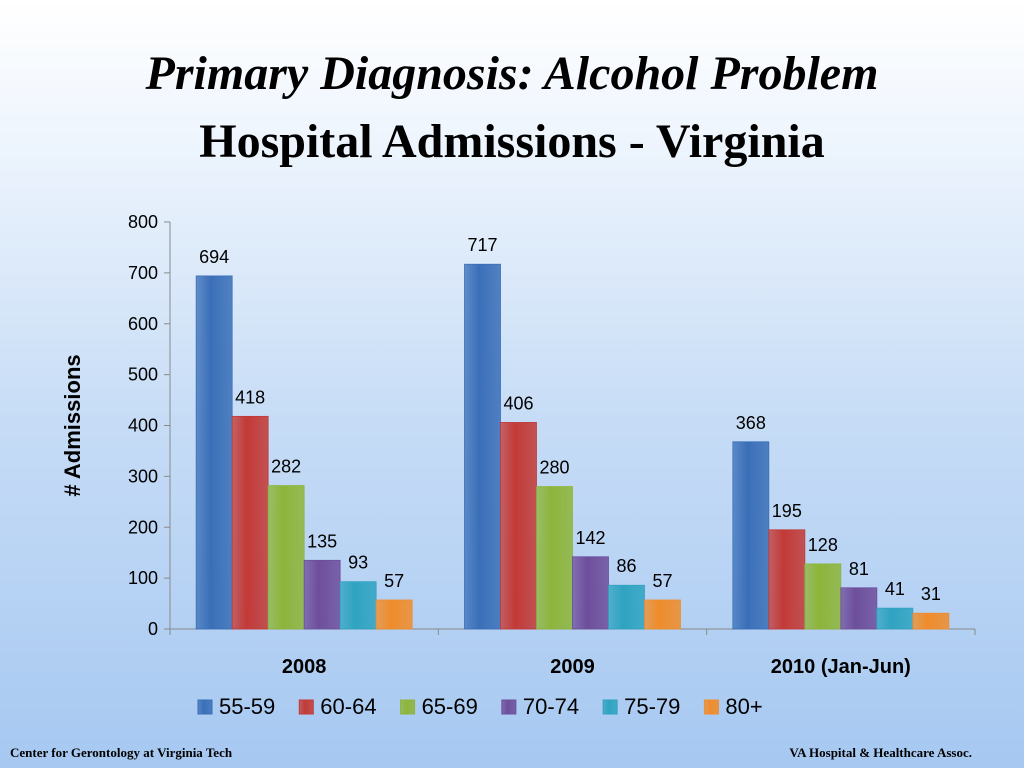 The image size is (1024, 768). What do you see at coordinates (859, 608) in the screenshot?
I see `bar-70-74-2010 (Jan-Jun)` at bounding box center [859, 608].